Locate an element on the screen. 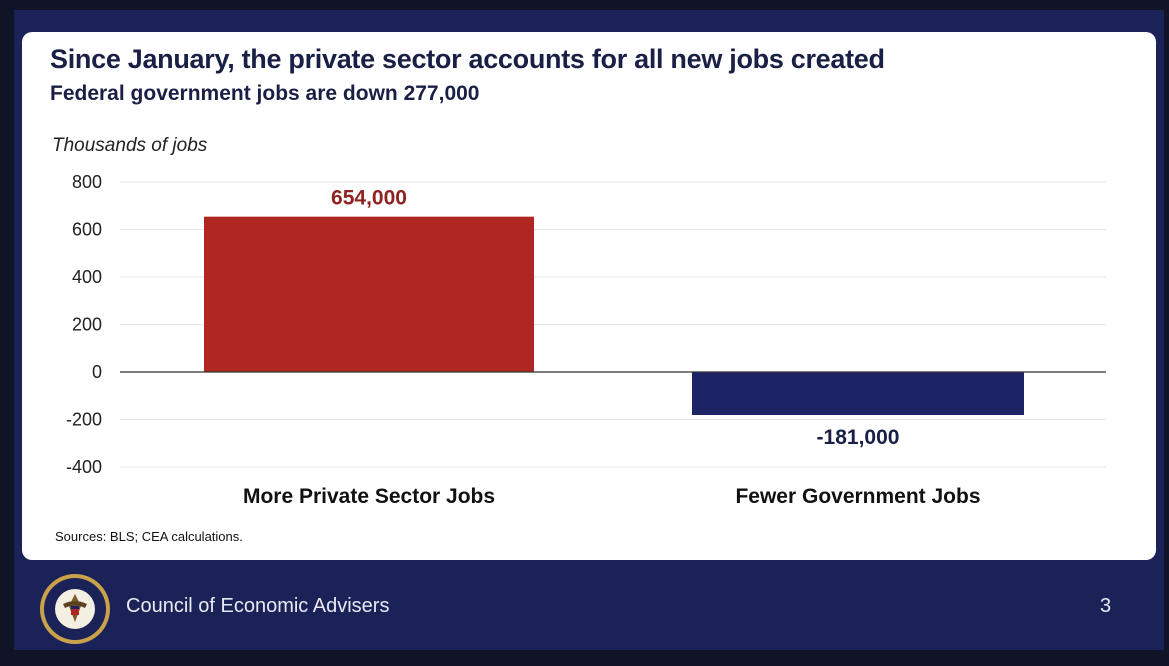  y-tick-label: -400 is located at coordinates (84, 467).